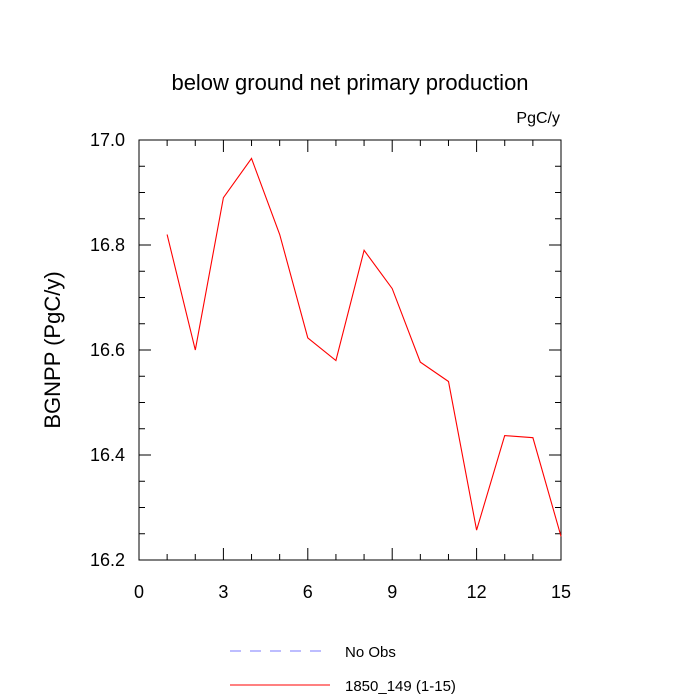  What do you see at coordinates (107, 245) in the screenshot?
I see `y-tick-label: 16.8` at bounding box center [107, 245].